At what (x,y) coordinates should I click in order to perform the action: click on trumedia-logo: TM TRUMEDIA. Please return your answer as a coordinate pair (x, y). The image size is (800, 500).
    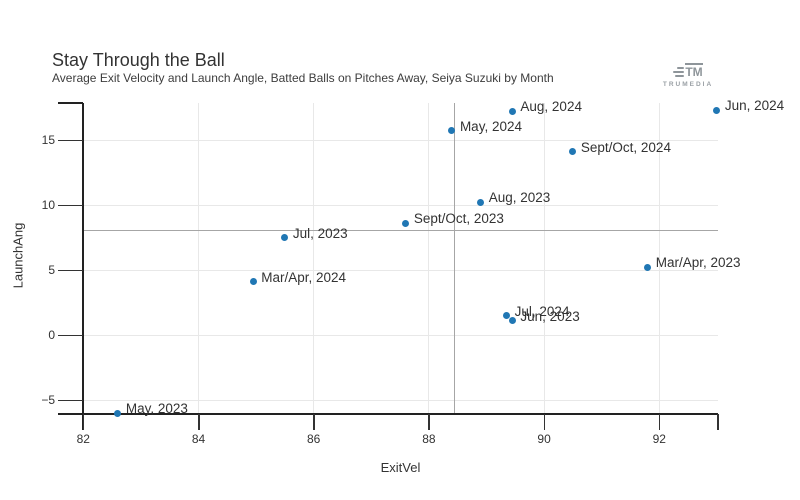
    Looking at the image, I should click on (688, 75).